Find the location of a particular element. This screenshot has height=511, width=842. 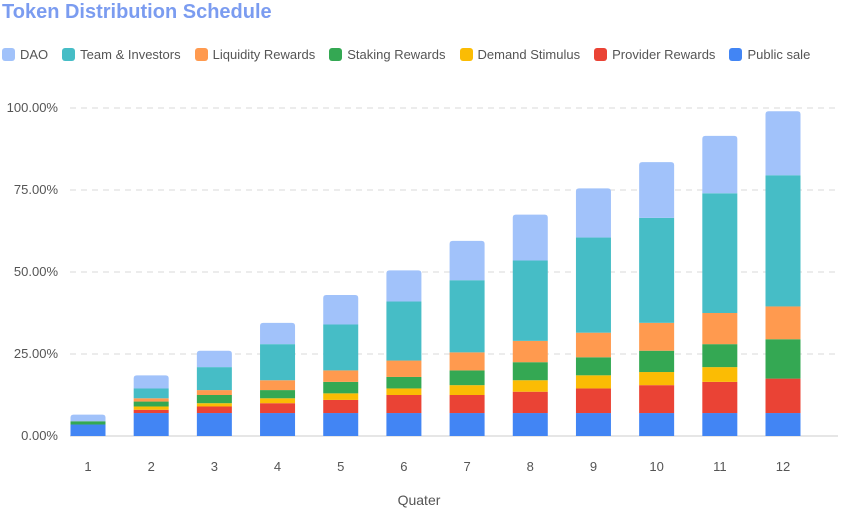

legend-label: Demand Stimulus is located at coordinates (529, 54).